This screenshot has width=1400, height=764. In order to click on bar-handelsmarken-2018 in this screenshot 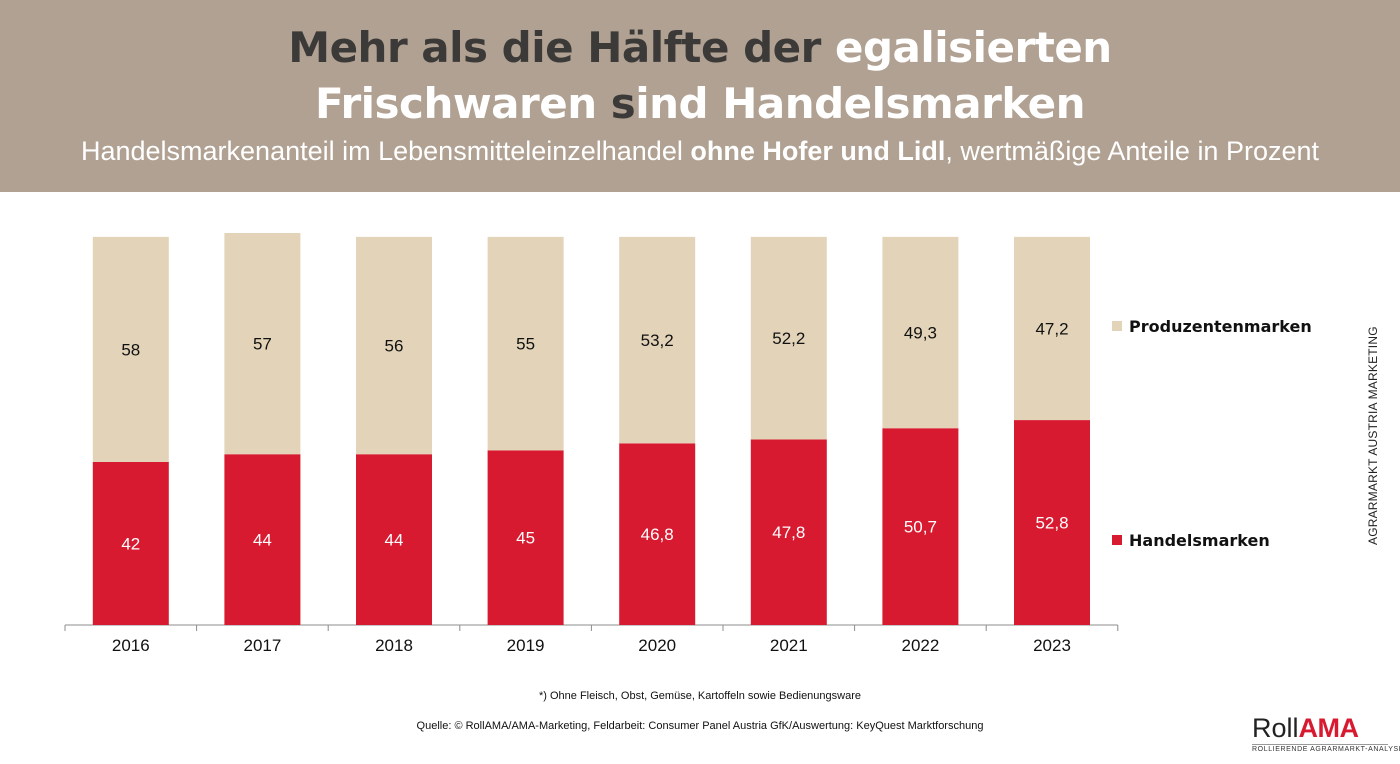, I will do `click(394, 539)`.